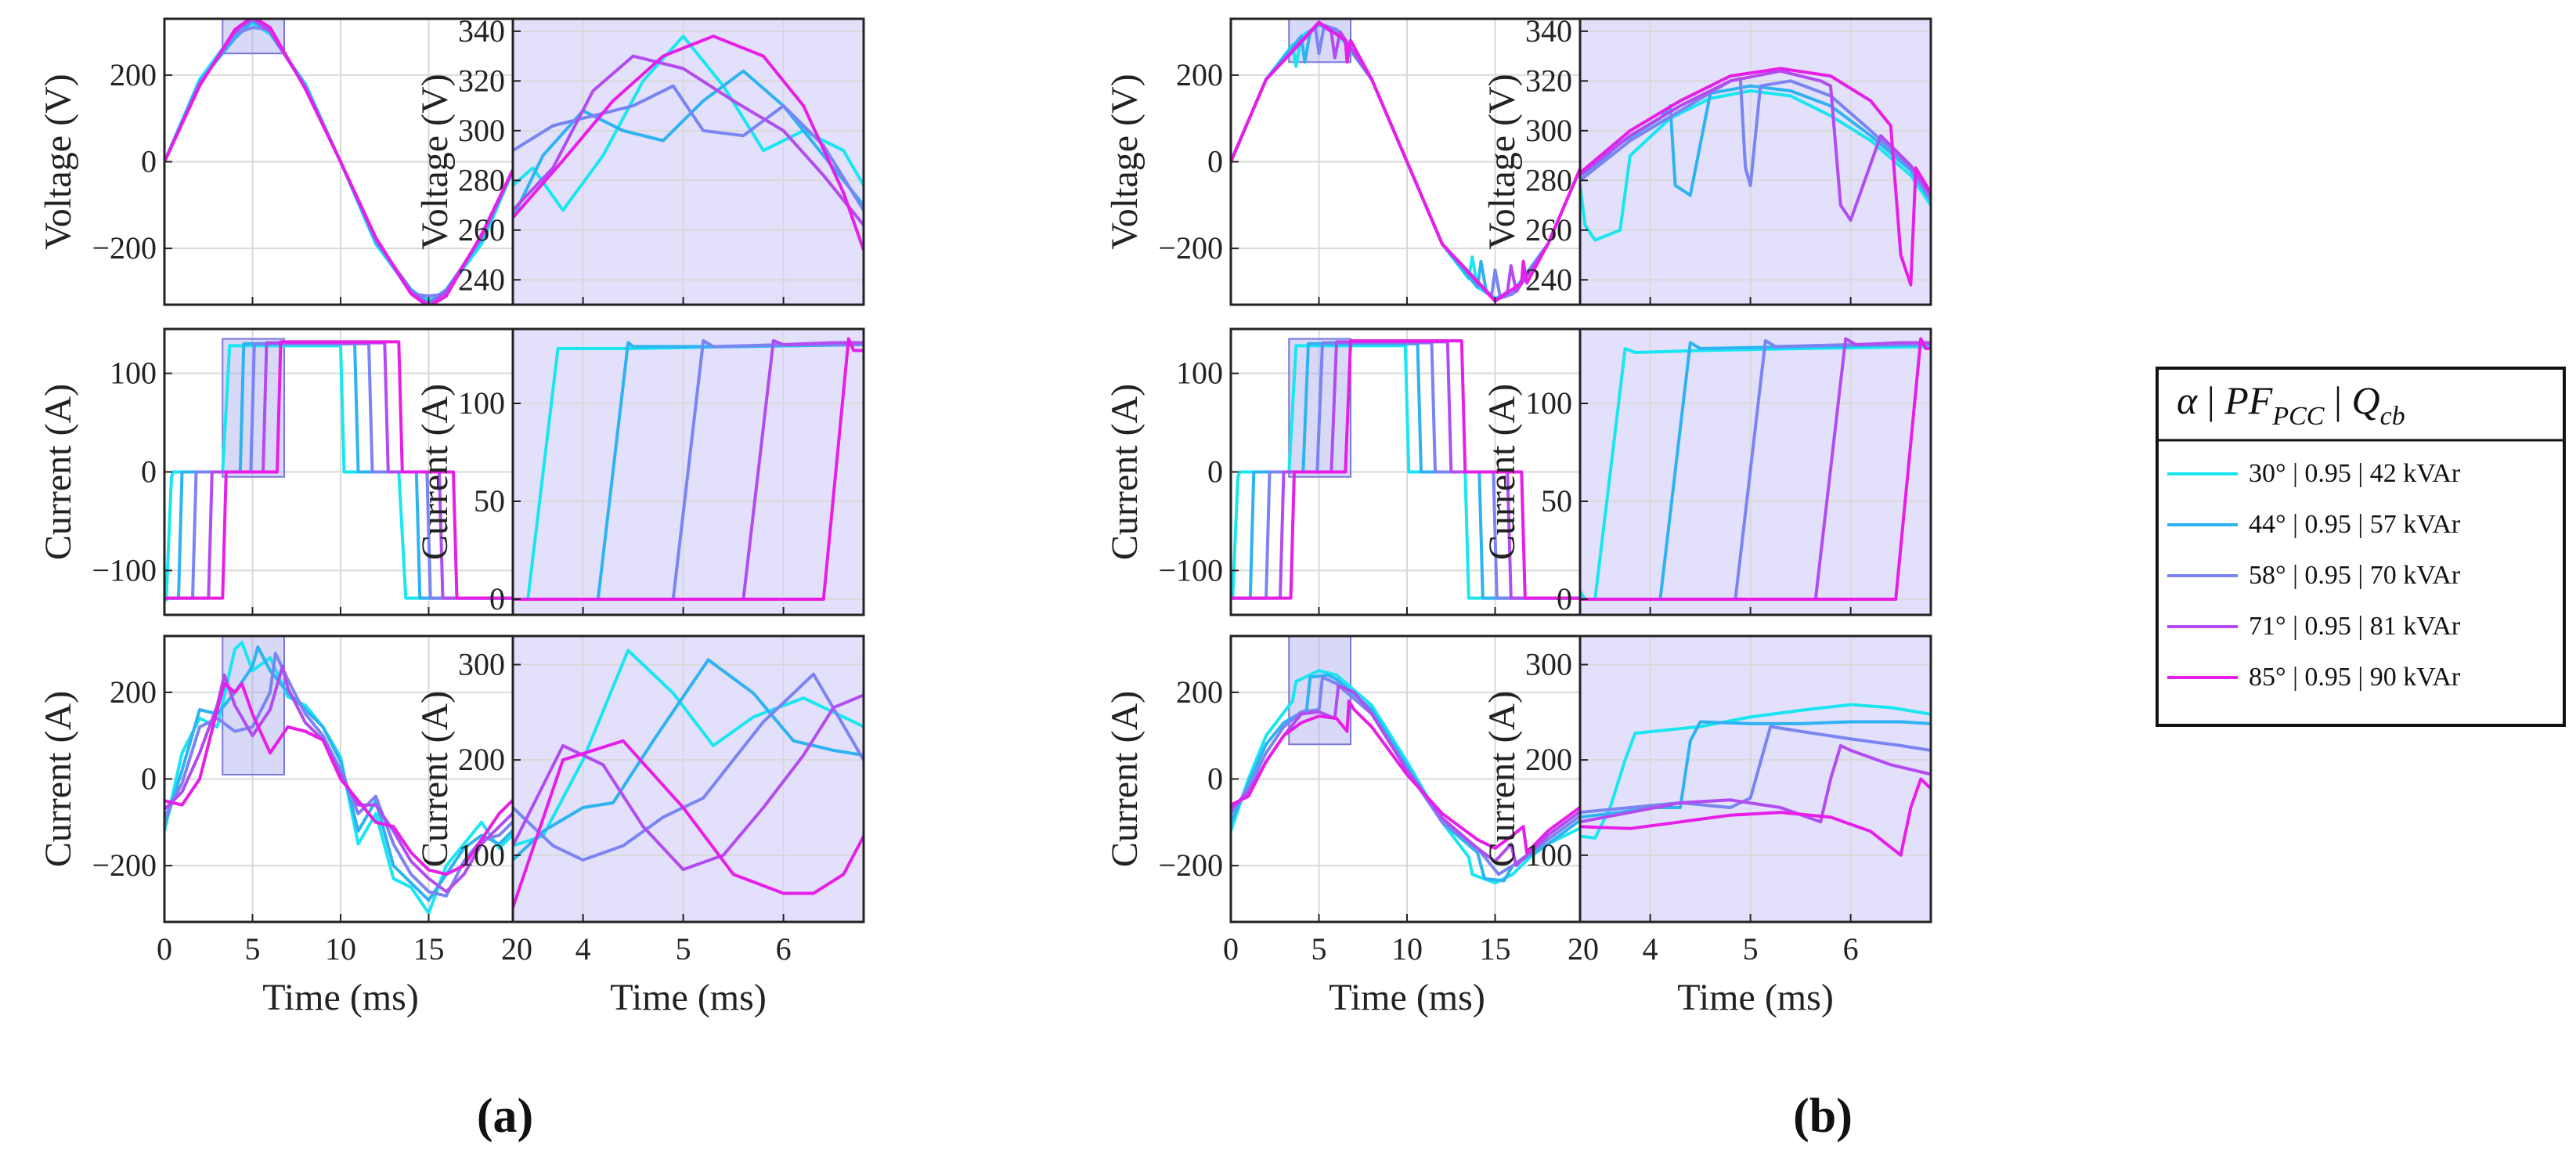 This screenshot has height=1153, width=2576. What do you see at coordinates (2355, 473) in the screenshot?
I see `legend-label: 30° | 0.95 | 42 kVAr` at bounding box center [2355, 473].